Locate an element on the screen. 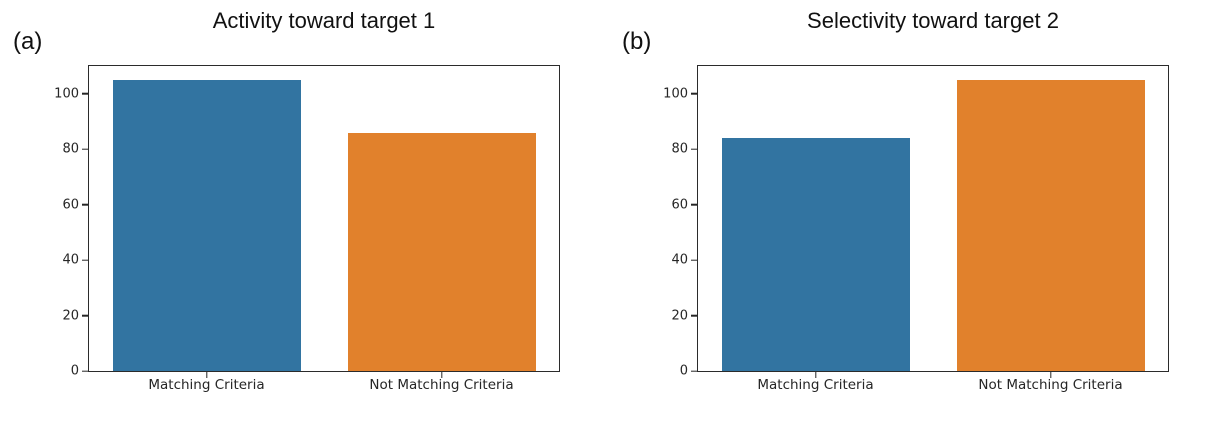 This screenshot has height=430, width=1218. chart-title-a: Activity toward target 1 is located at coordinates (324, 20).